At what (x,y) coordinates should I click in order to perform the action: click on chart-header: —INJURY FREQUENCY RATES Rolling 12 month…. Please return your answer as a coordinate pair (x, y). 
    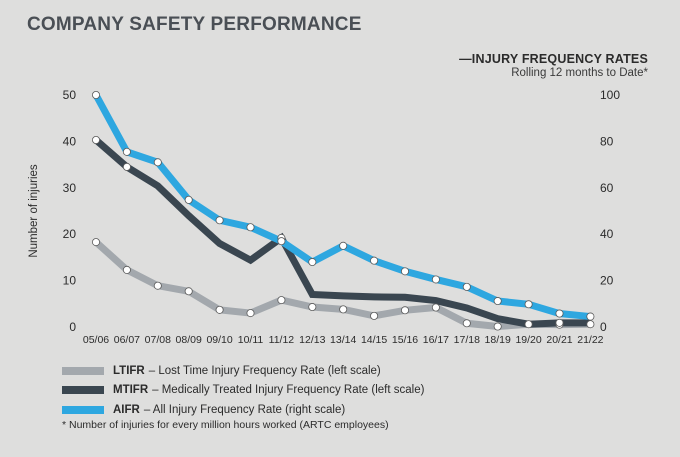
    Looking at the image, I should click on (553, 65).